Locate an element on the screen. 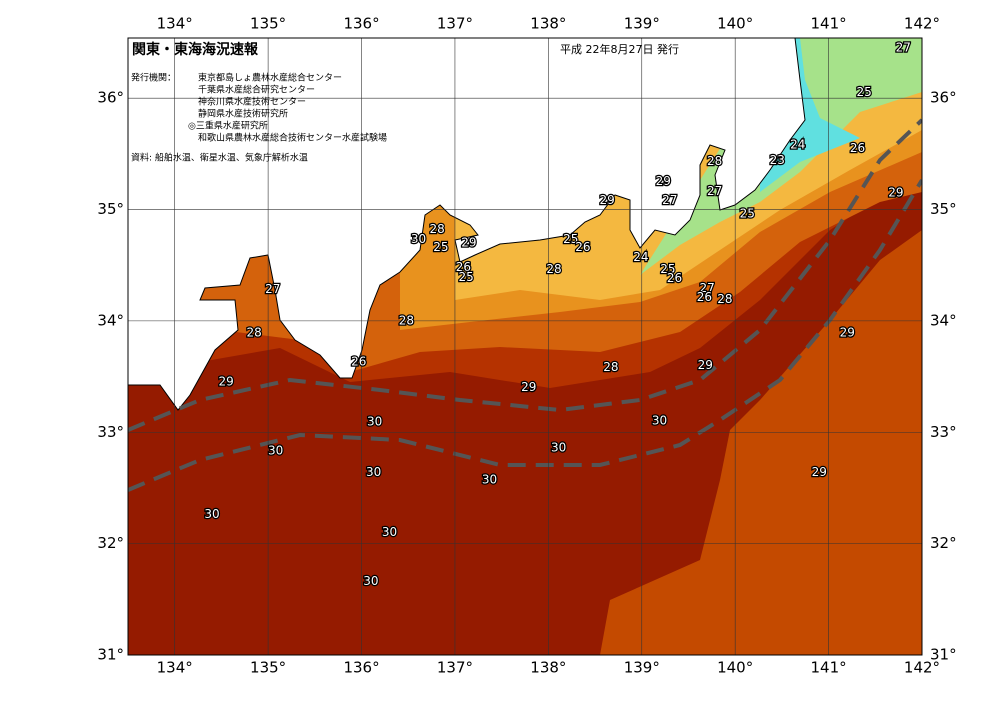 This screenshot has width=1002, height=709. issuer: 静岡県水産技術研究所 is located at coordinates (243, 114).